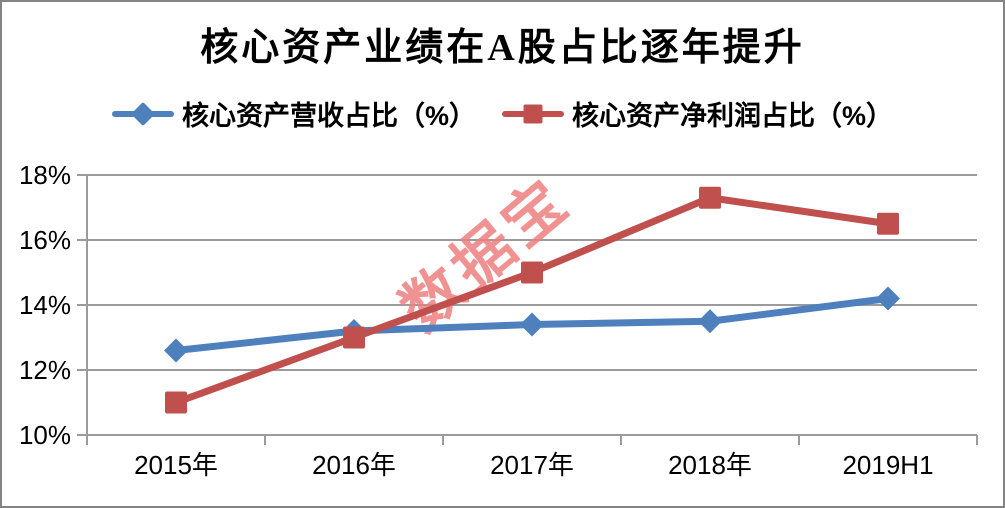 This screenshot has width=1005, height=508. Describe the element at coordinates (142, 114) in the screenshot. I see `legend-marker-diamond-icon` at that location.